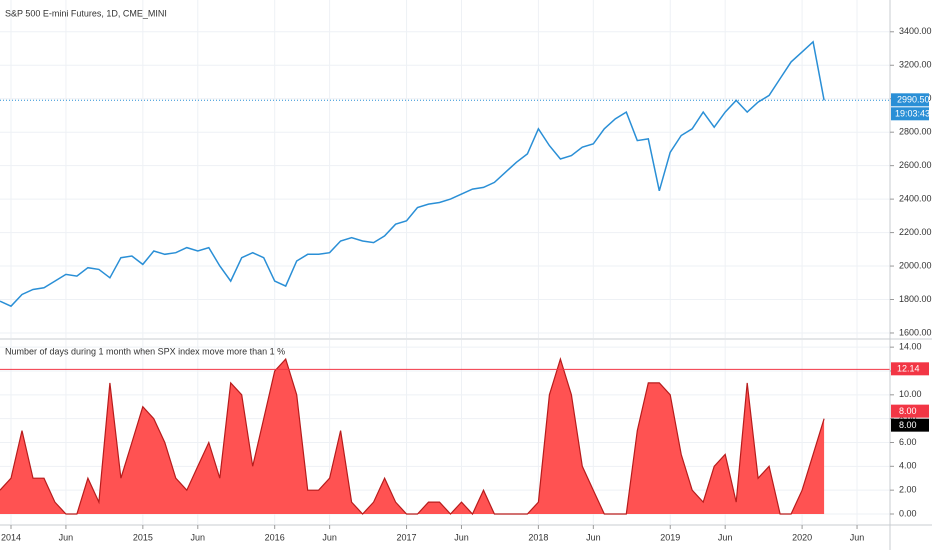  Describe the element at coordinates (910, 347) in the screenshot. I see `y-tick-label: 14.00` at that location.